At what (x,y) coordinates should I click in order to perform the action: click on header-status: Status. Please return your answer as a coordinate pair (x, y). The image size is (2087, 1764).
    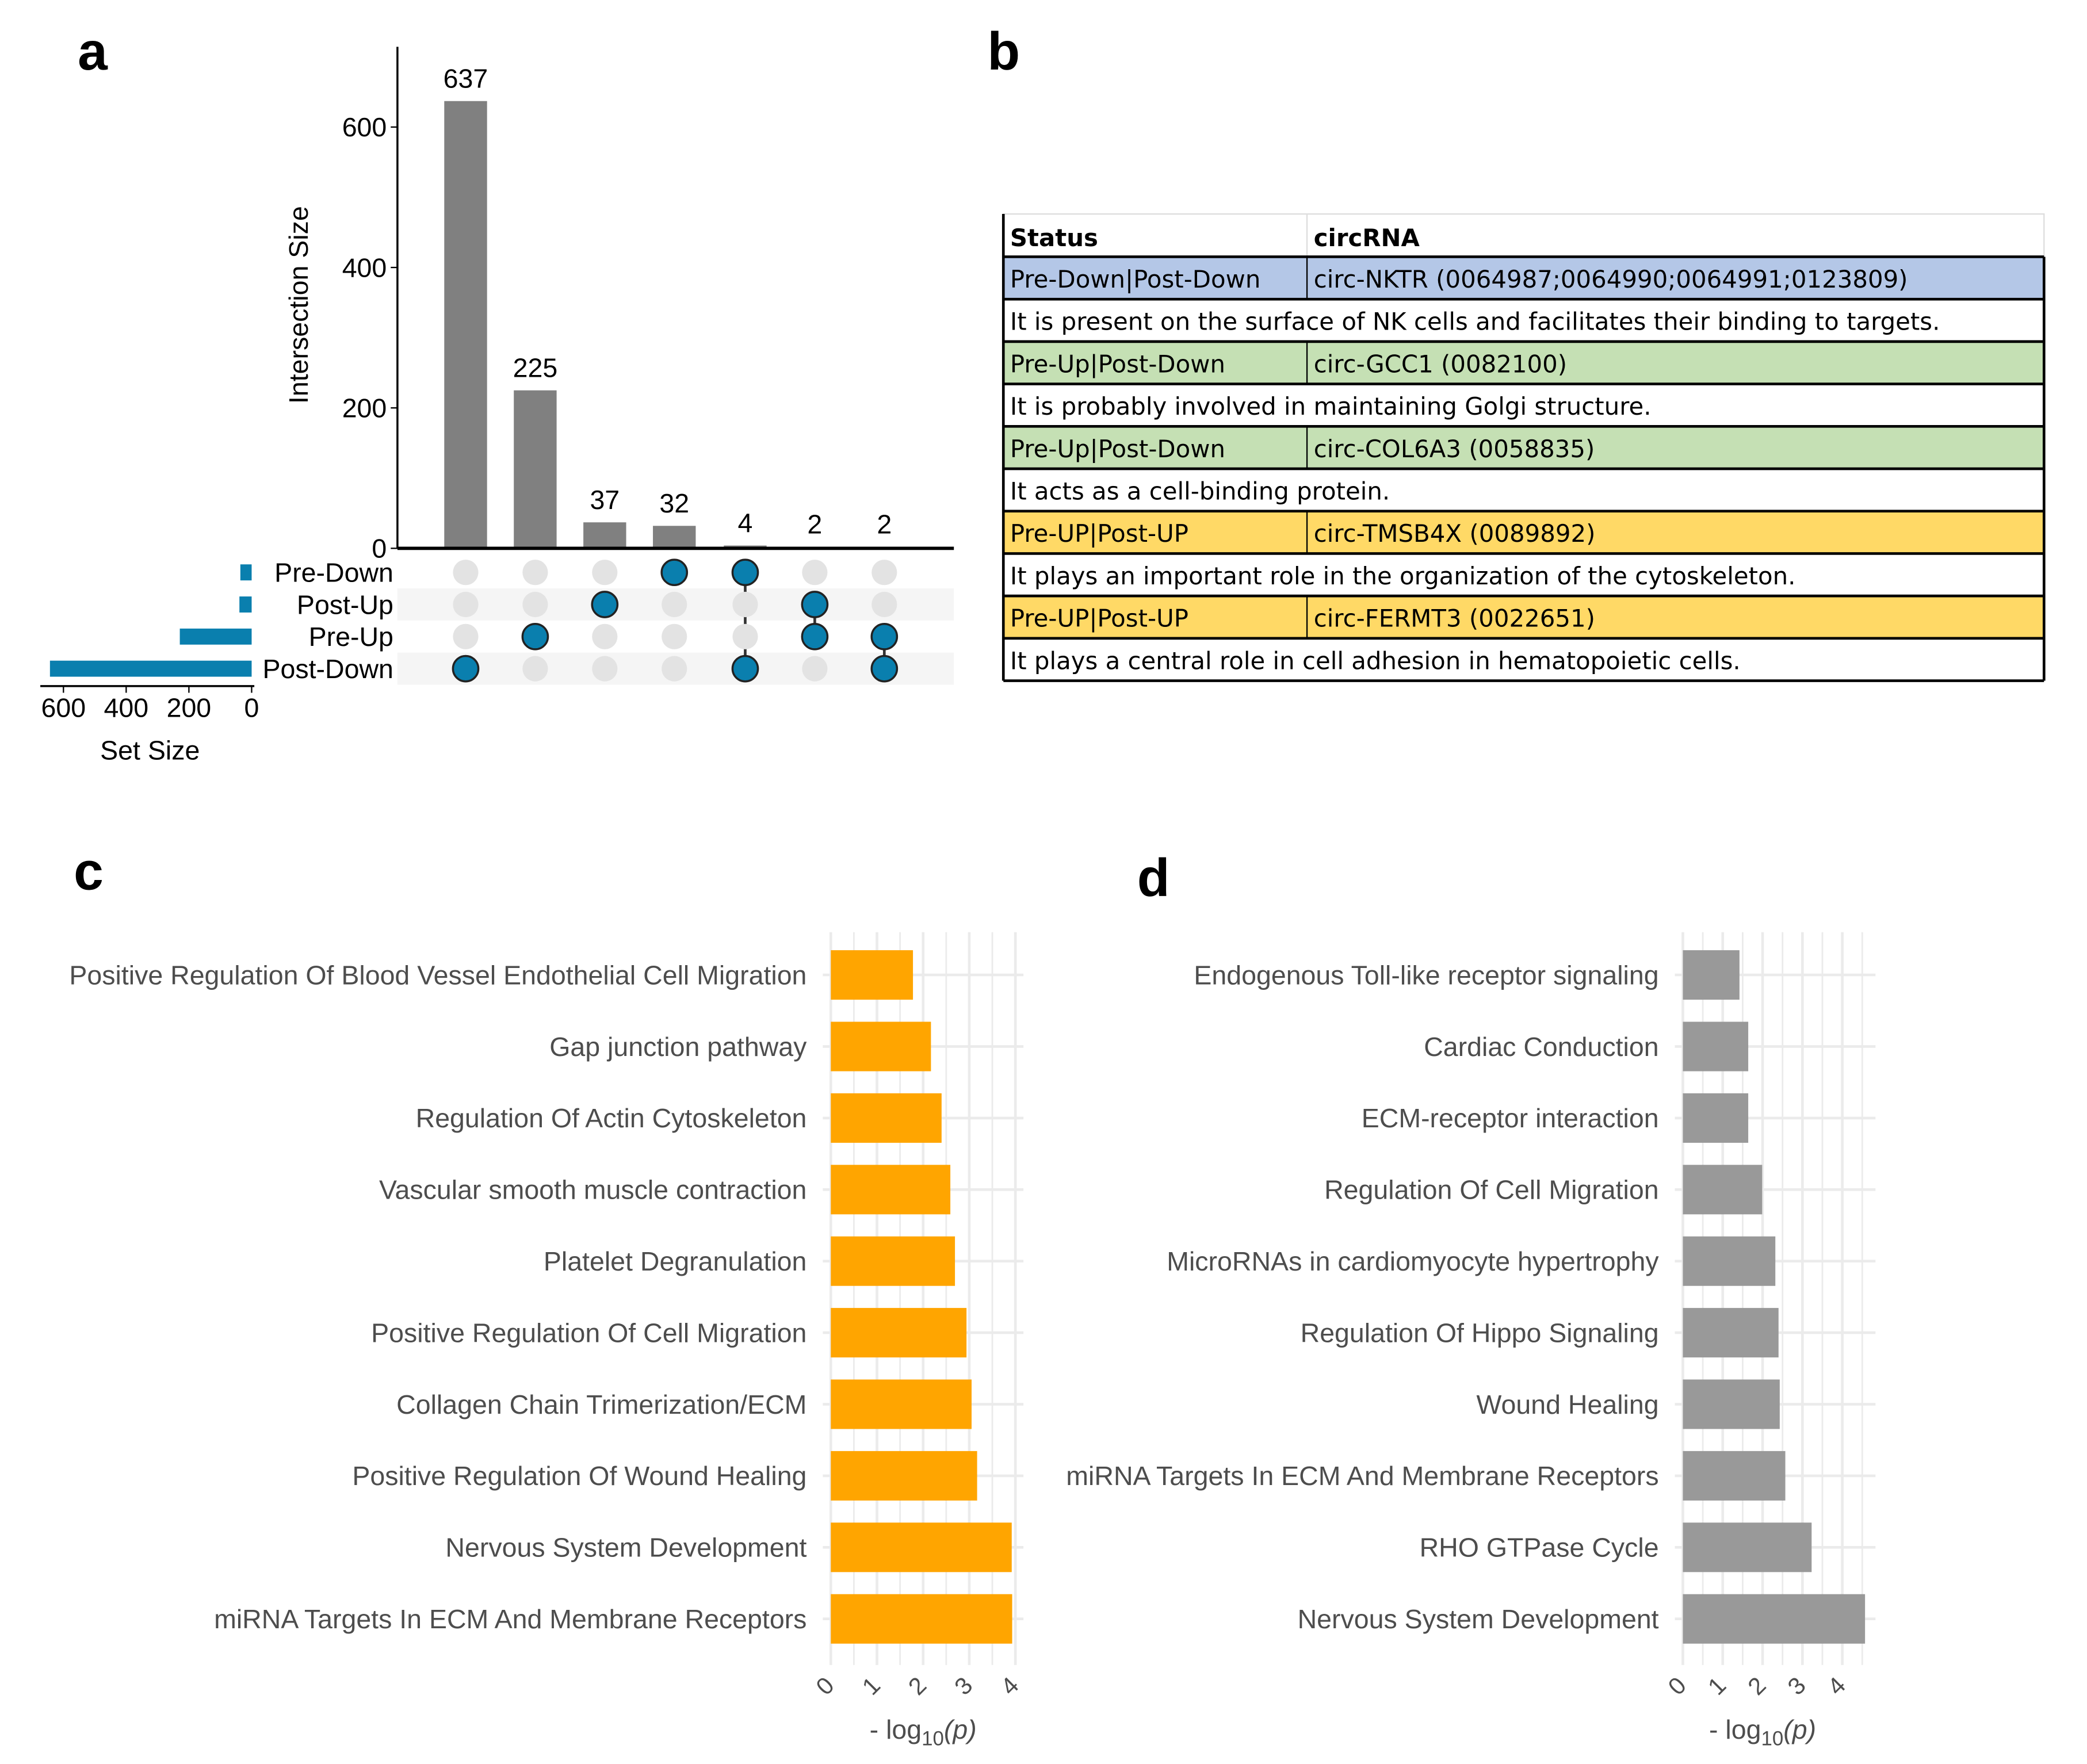
    Looking at the image, I should click on (1054, 238).